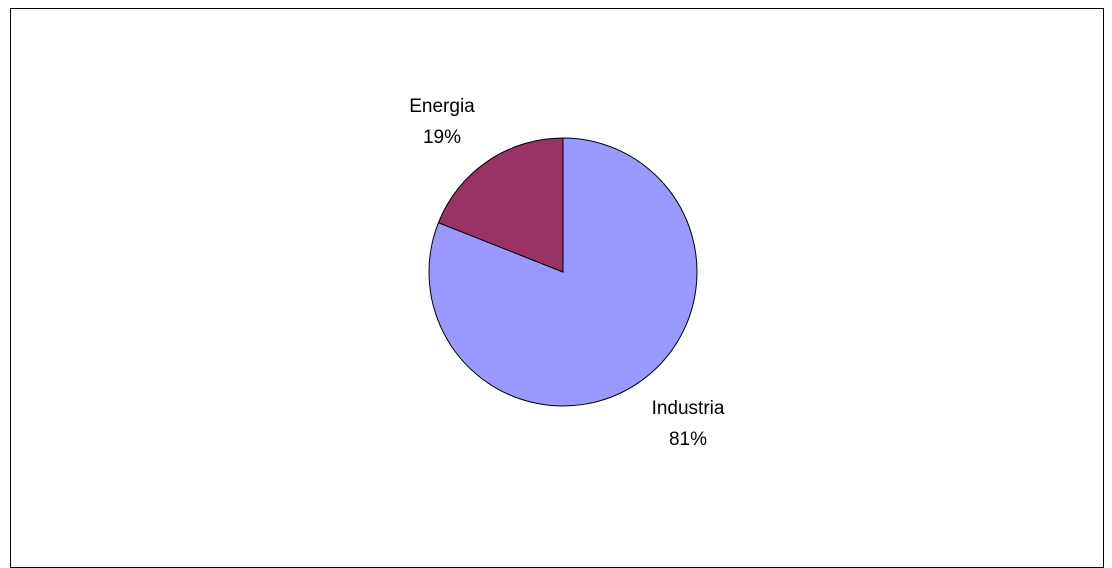  Describe the element at coordinates (500, 205) in the screenshot. I see `pie-slice-energia` at that location.